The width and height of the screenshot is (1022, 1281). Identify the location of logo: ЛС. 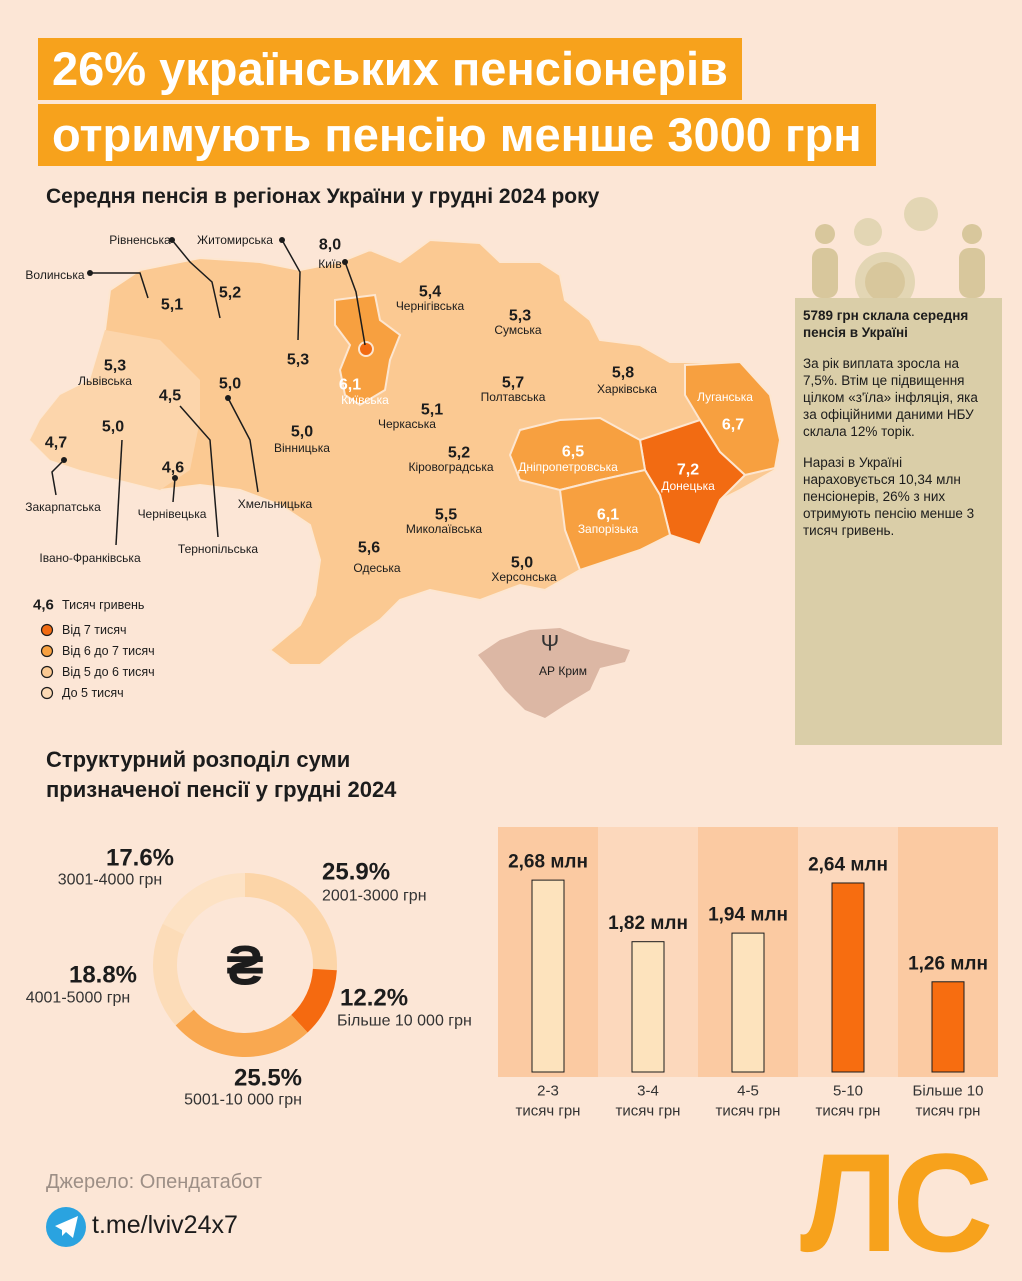
(896, 1202).